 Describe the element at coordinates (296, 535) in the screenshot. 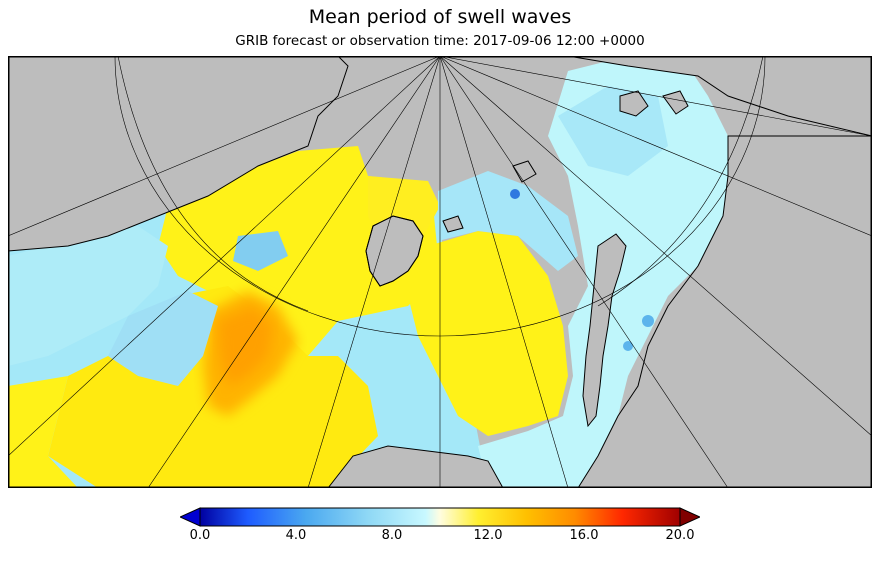

I see `colorbar-tick-label: 4.0` at that location.